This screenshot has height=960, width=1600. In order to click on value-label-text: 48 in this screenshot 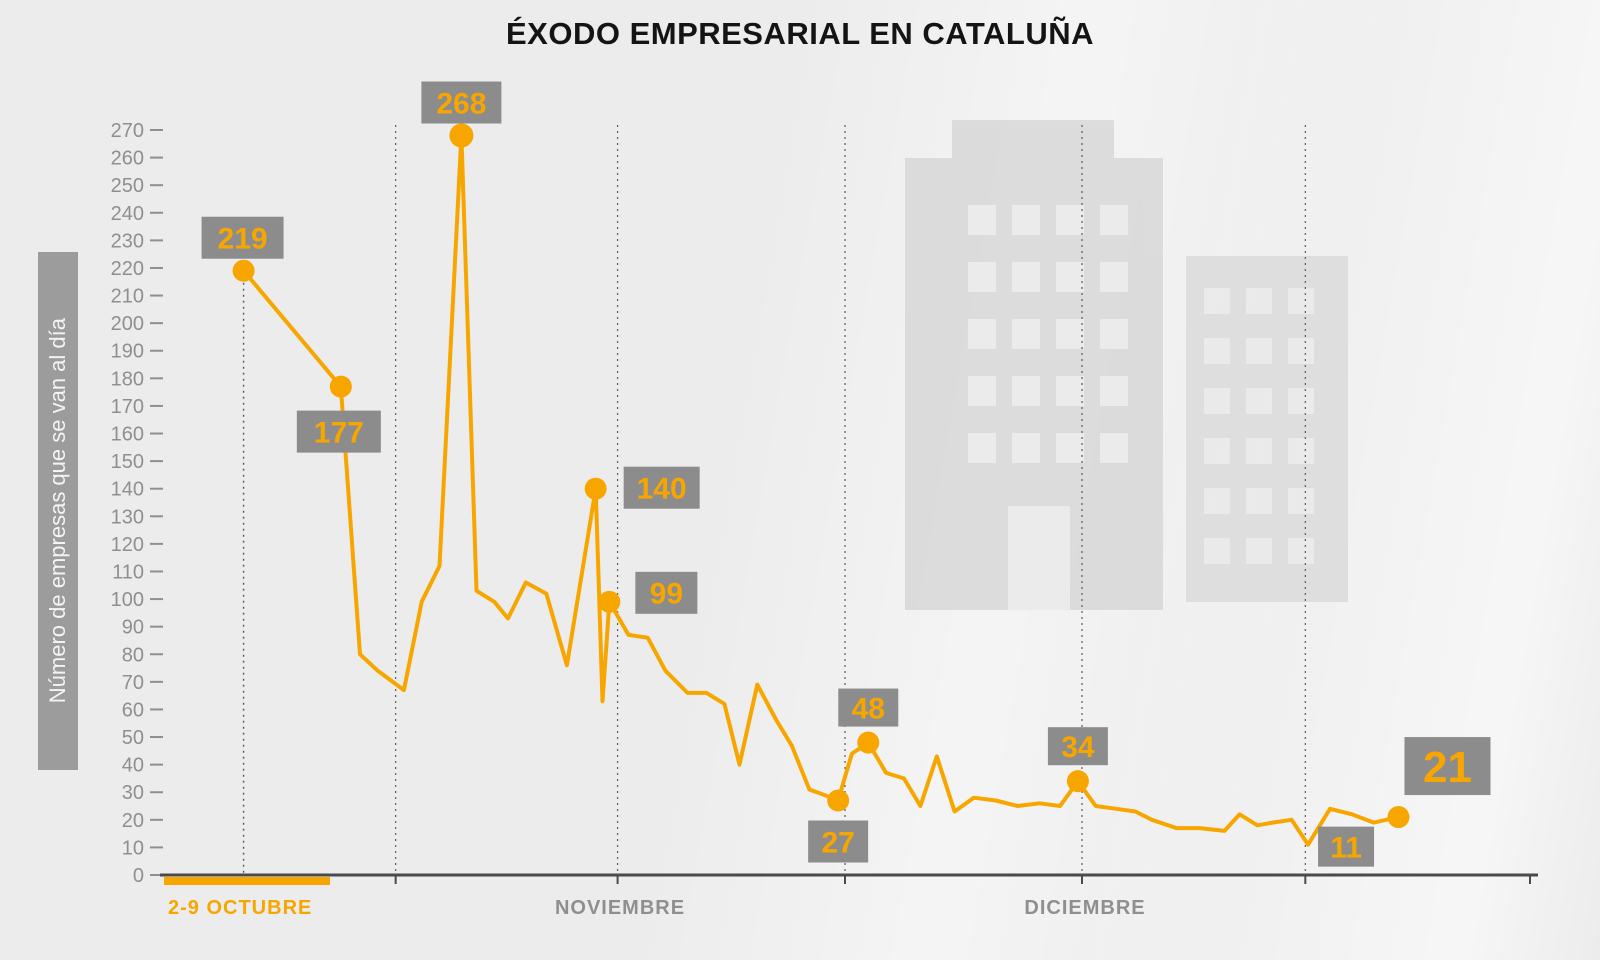, I will do `click(868, 708)`.